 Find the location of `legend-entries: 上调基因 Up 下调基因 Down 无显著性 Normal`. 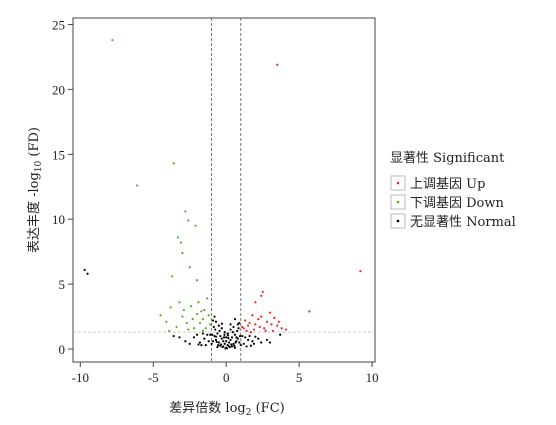

legend-entries: 上调基因 Up 下调基因 Down 无显著性 Normal is located at coordinates (453, 202).